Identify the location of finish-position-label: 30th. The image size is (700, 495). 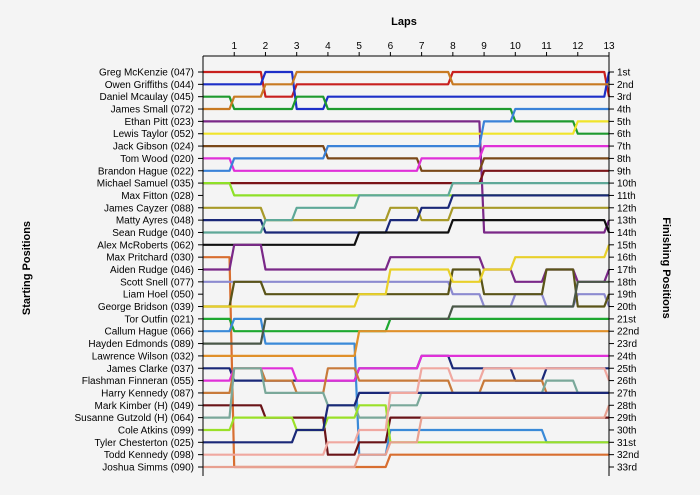
(626, 430).